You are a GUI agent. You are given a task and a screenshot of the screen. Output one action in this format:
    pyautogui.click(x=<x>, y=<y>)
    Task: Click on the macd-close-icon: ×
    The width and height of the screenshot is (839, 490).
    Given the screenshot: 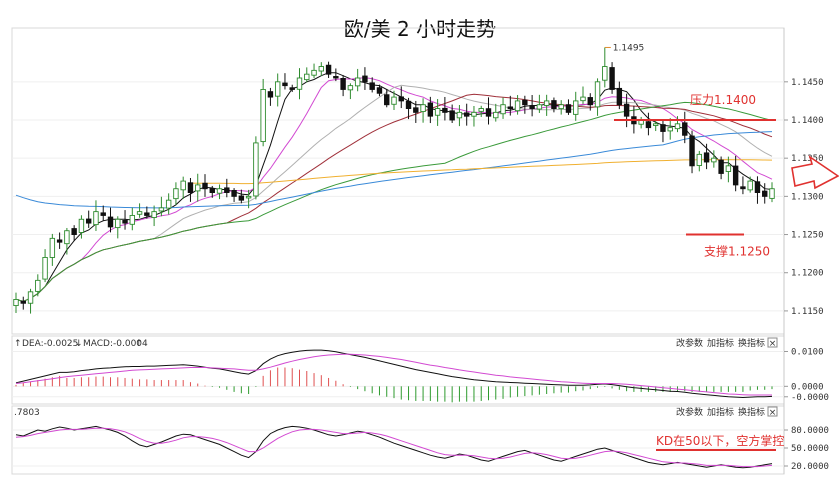 What is the action you would take?
    pyautogui.click(x=773, y=344)
    